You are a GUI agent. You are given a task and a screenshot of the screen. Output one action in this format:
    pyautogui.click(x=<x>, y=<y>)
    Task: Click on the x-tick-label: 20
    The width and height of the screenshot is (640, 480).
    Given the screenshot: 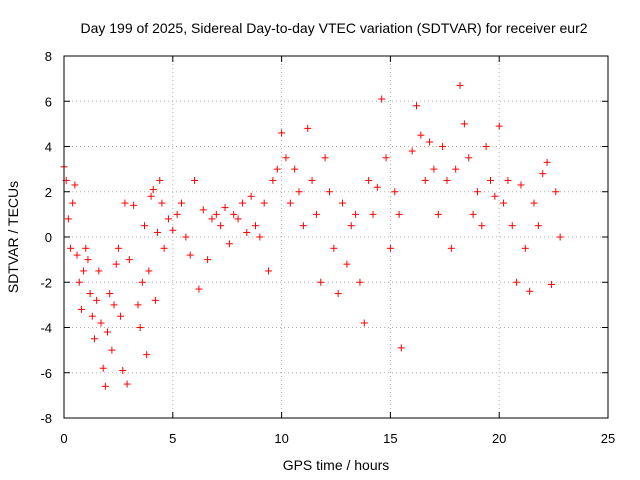 What is the action you would take?
    pyautogui.click(x=499, y=438)
    